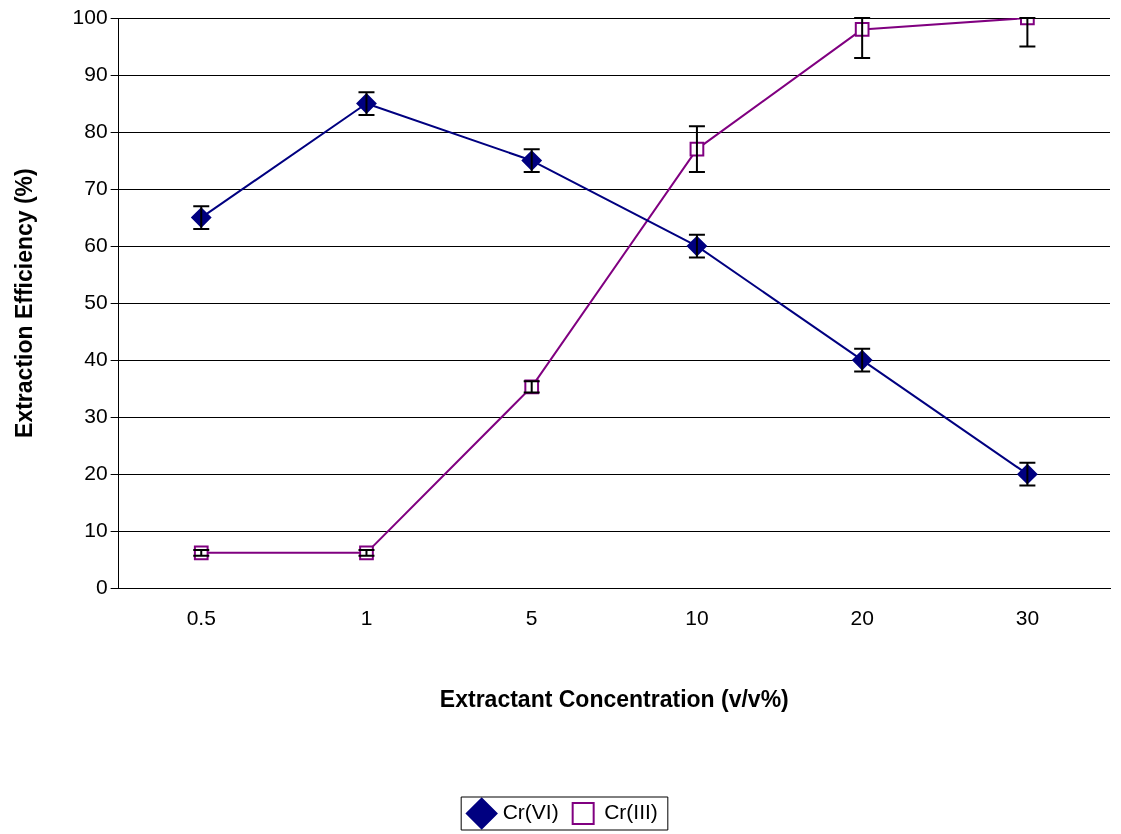  What do you see at coordinates (96, 301) in the screenshot?
I see `y-tick-label: 50` at bounding box center [96, 301].